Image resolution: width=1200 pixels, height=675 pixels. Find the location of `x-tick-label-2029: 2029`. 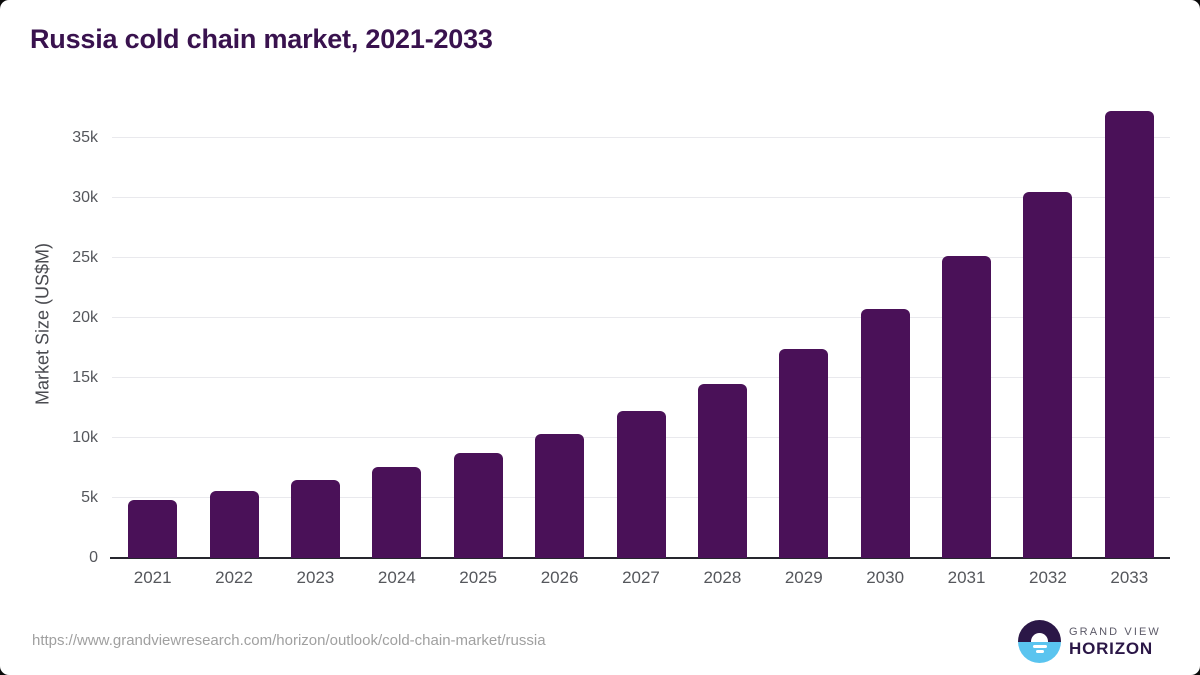

x-tick-label-2029: 2029 is located at coordinates (803, 577).